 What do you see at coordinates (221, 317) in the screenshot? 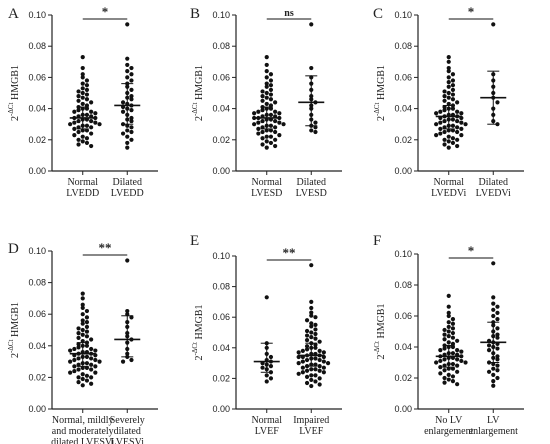
I see `y-tick-label: 0.06` at bounding box center [221, 317].